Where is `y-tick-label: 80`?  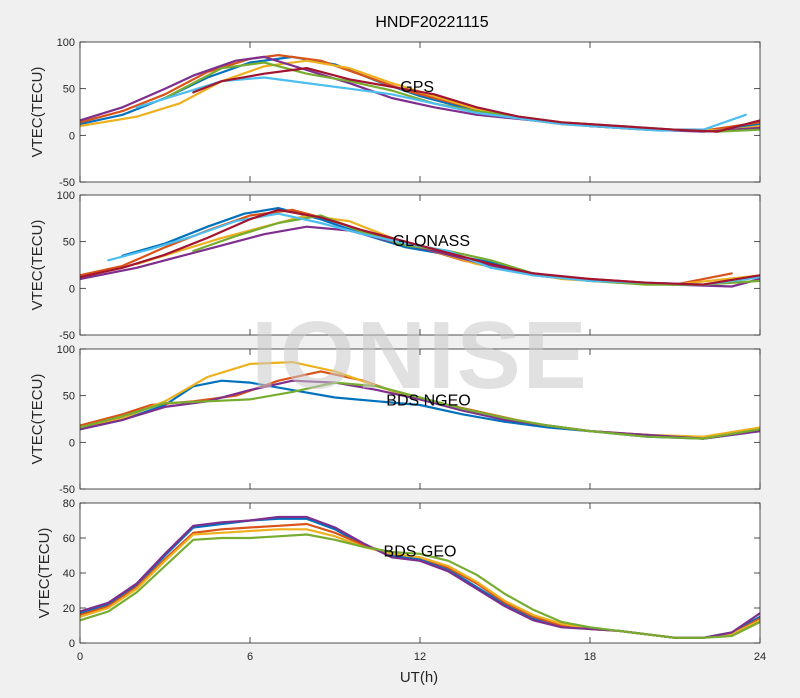 y-tick-label: 80 is located at coordinates (69, 504).